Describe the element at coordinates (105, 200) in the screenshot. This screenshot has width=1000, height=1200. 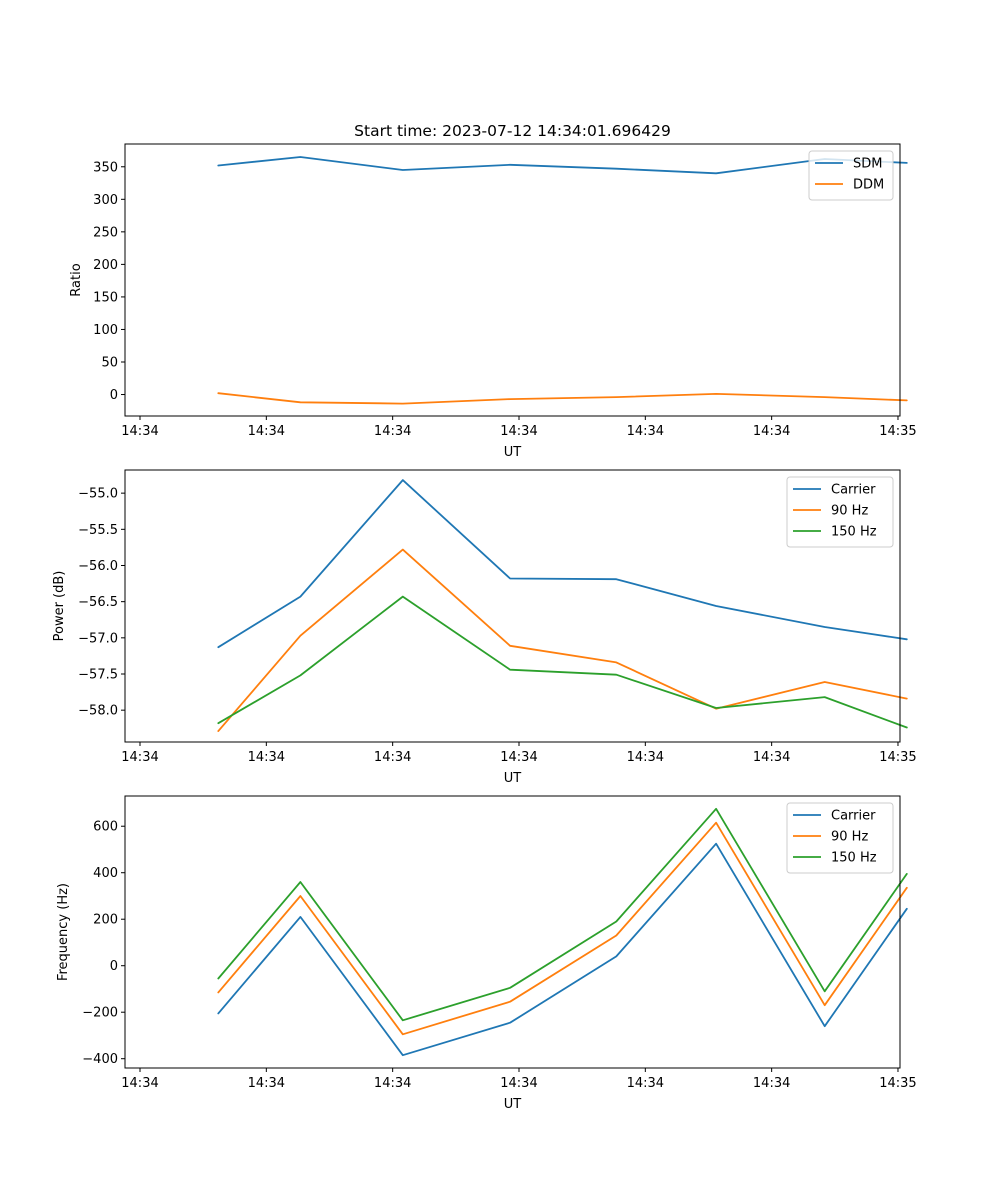
I see `y-tick-label: 300` at that location.